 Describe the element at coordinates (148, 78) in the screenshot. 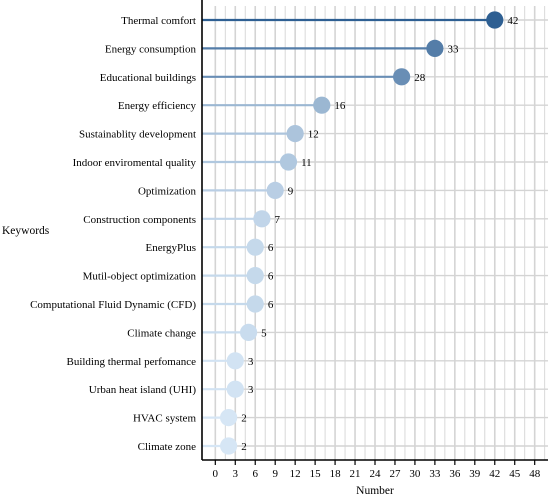

I see `category-label: Educational buildings` at that location.